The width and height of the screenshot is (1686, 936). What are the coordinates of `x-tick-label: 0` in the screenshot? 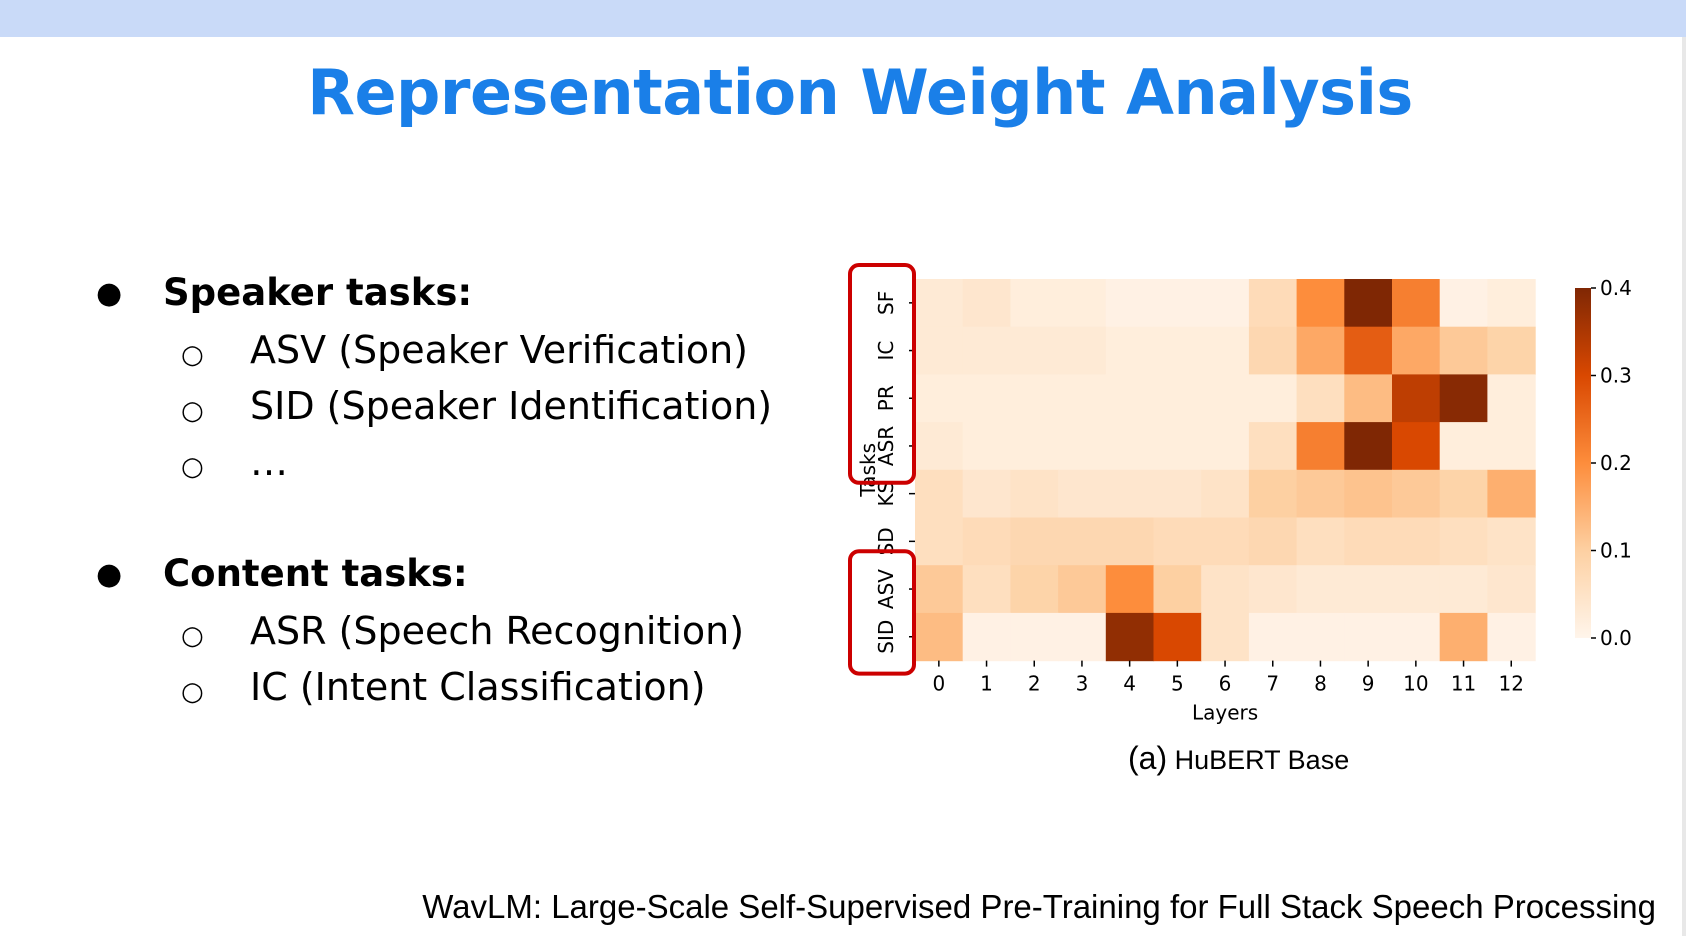 It's located at (938, 684).